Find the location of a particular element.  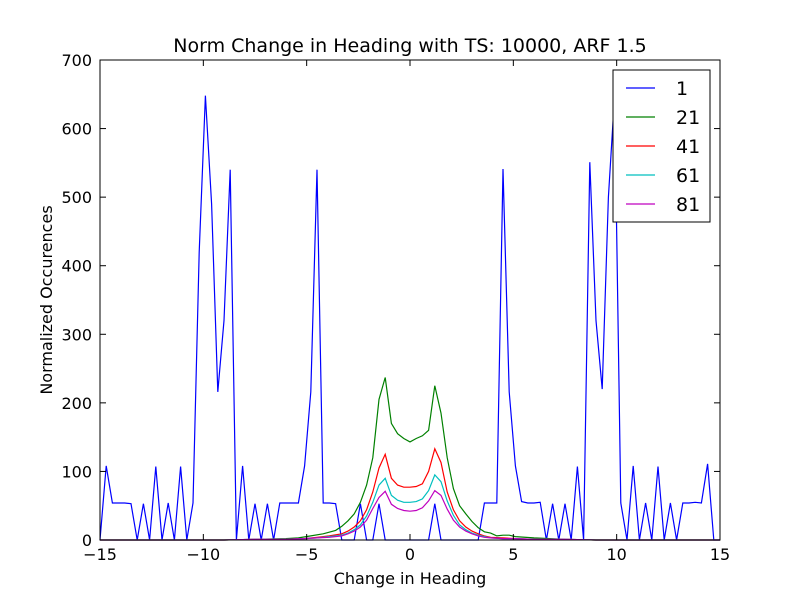

y-tick-label: 200 is located at coordinates (76, 403).